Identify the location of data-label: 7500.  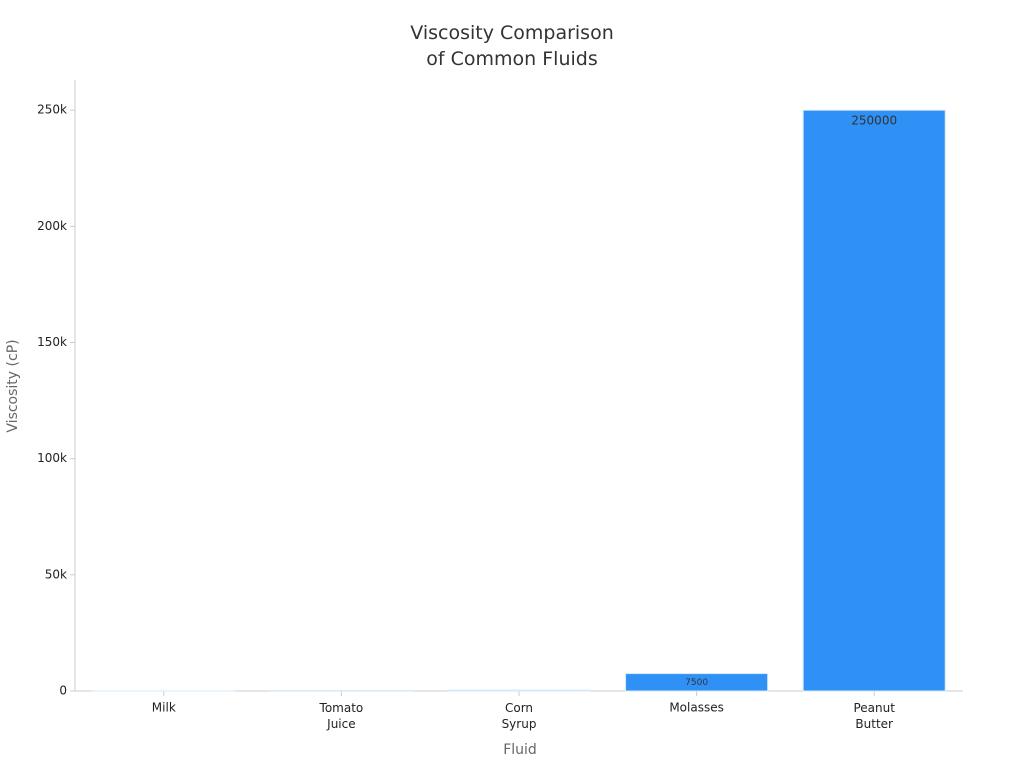
(696, 683).